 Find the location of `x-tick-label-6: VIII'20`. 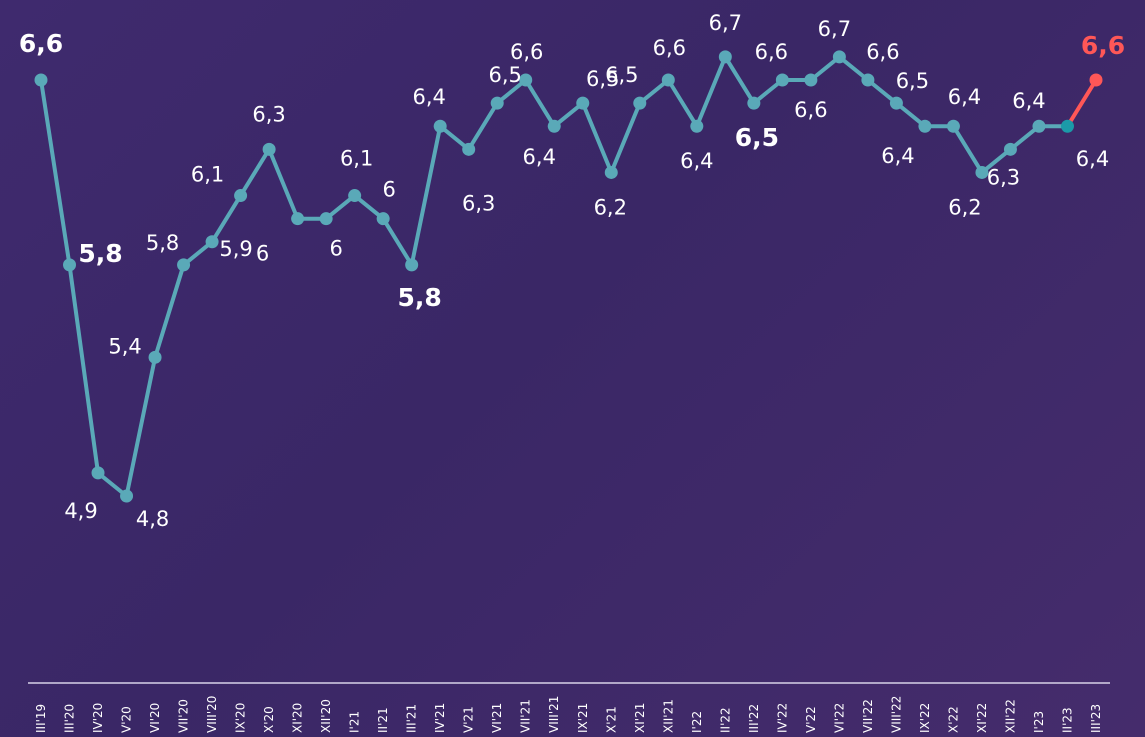

x-tick-label-6: VIII'20 is located at coordinates (212, 714).